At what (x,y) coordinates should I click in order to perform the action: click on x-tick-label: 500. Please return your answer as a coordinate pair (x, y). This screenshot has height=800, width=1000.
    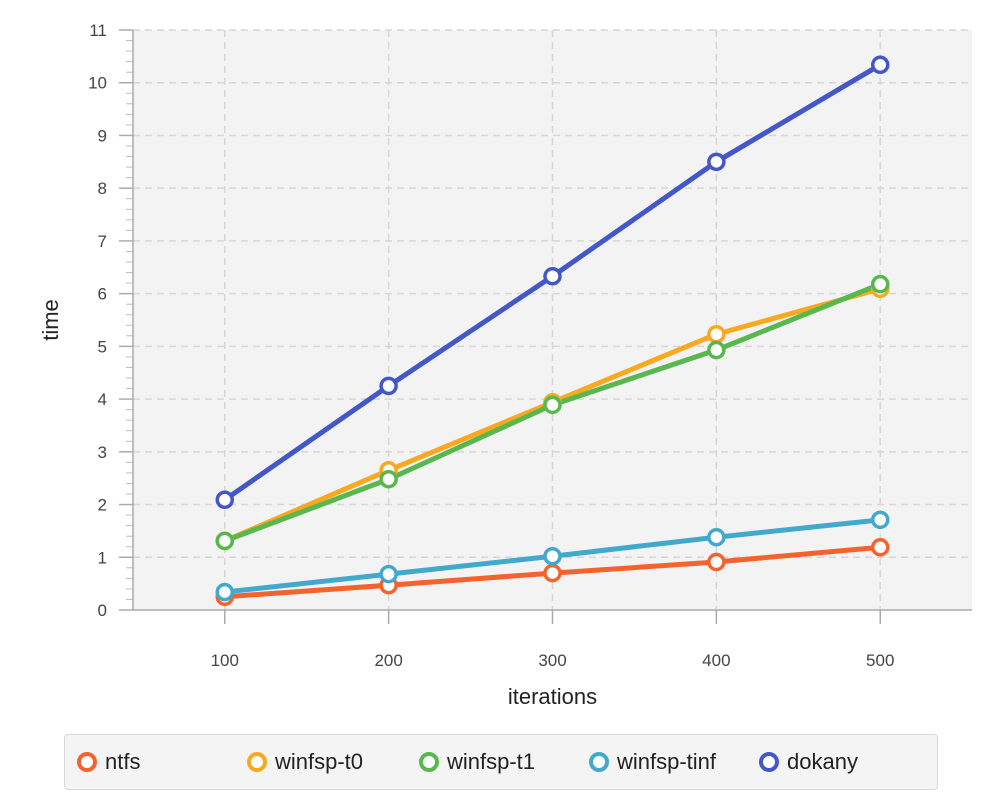
    Looking at the image, I should click on (880, 660).